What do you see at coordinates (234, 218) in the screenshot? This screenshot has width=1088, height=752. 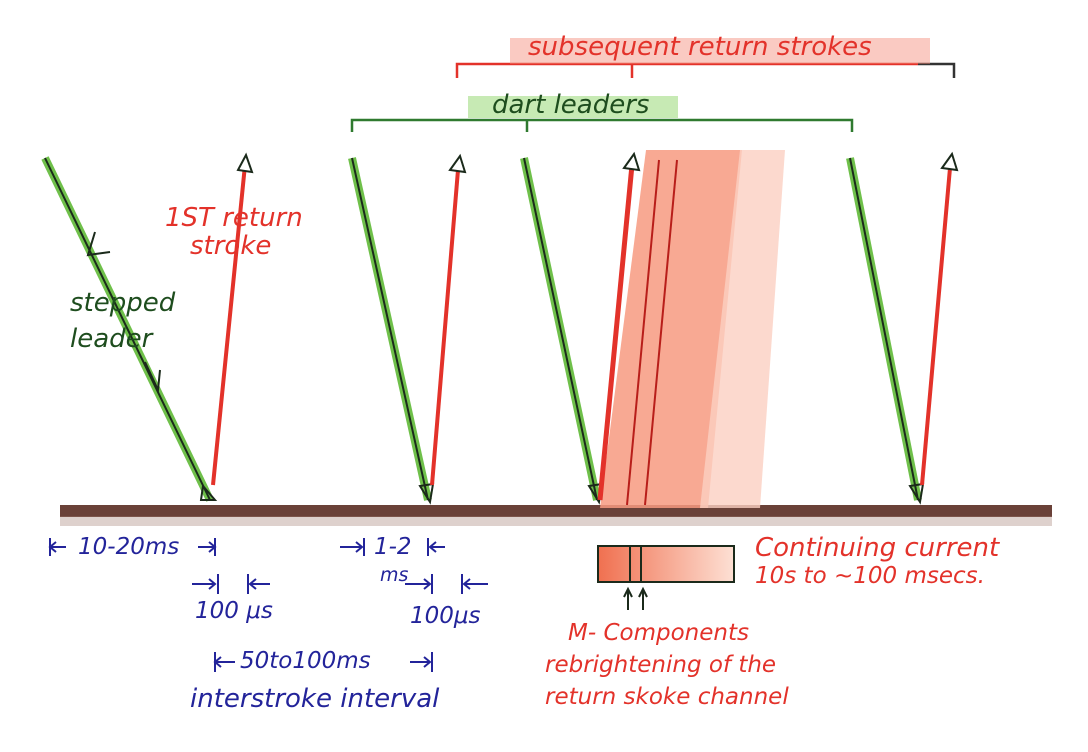 I see `first-return-label-1: 1ST return` at bounding box center [234, 218].